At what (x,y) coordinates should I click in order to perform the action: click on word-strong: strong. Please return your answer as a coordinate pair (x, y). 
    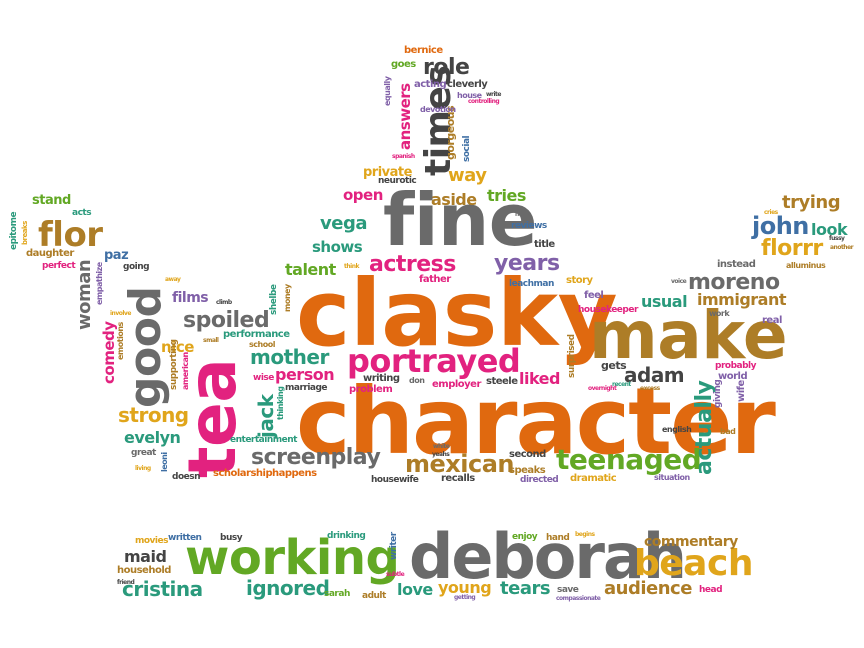
    Looking at the image, I should click on (153, 415).